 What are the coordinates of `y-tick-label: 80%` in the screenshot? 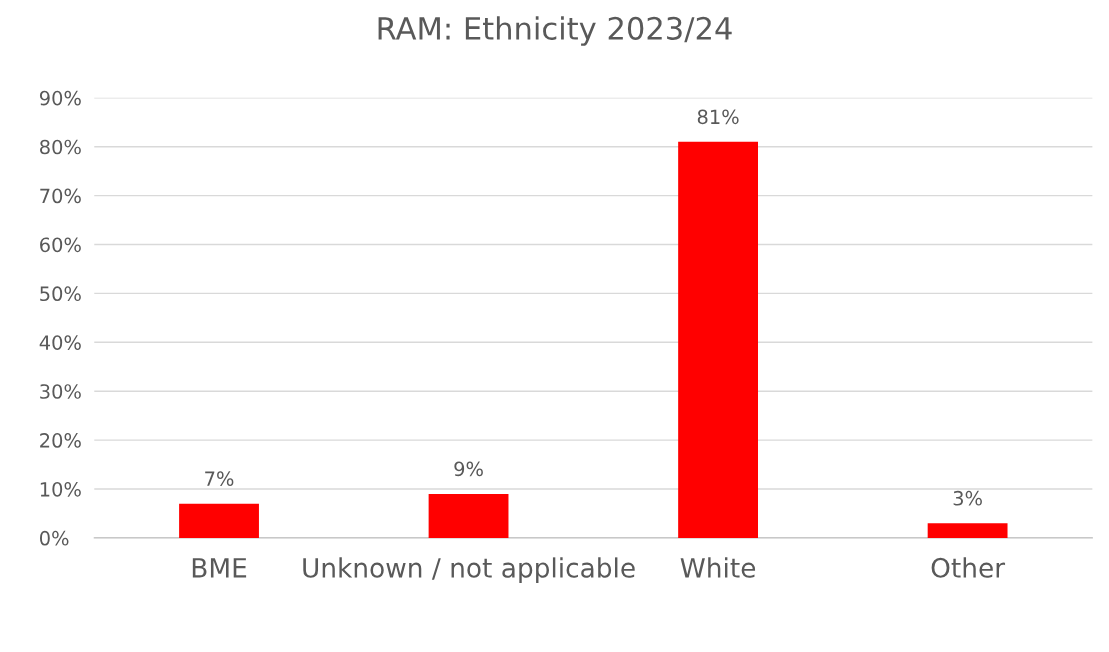 It's located at (60, 147).